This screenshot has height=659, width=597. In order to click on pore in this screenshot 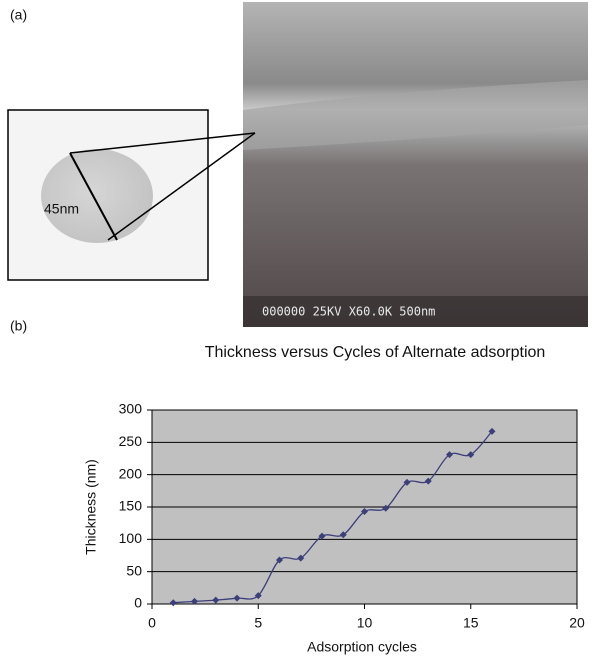, I will do `click(97, 196)`.